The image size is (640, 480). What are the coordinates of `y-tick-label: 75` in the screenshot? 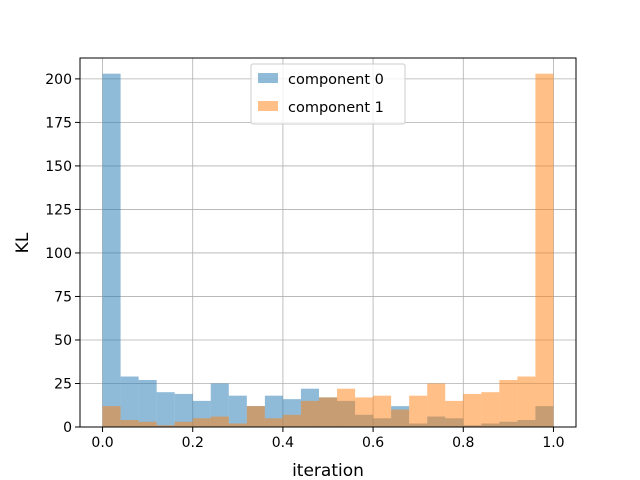 It's located at (63, 297).